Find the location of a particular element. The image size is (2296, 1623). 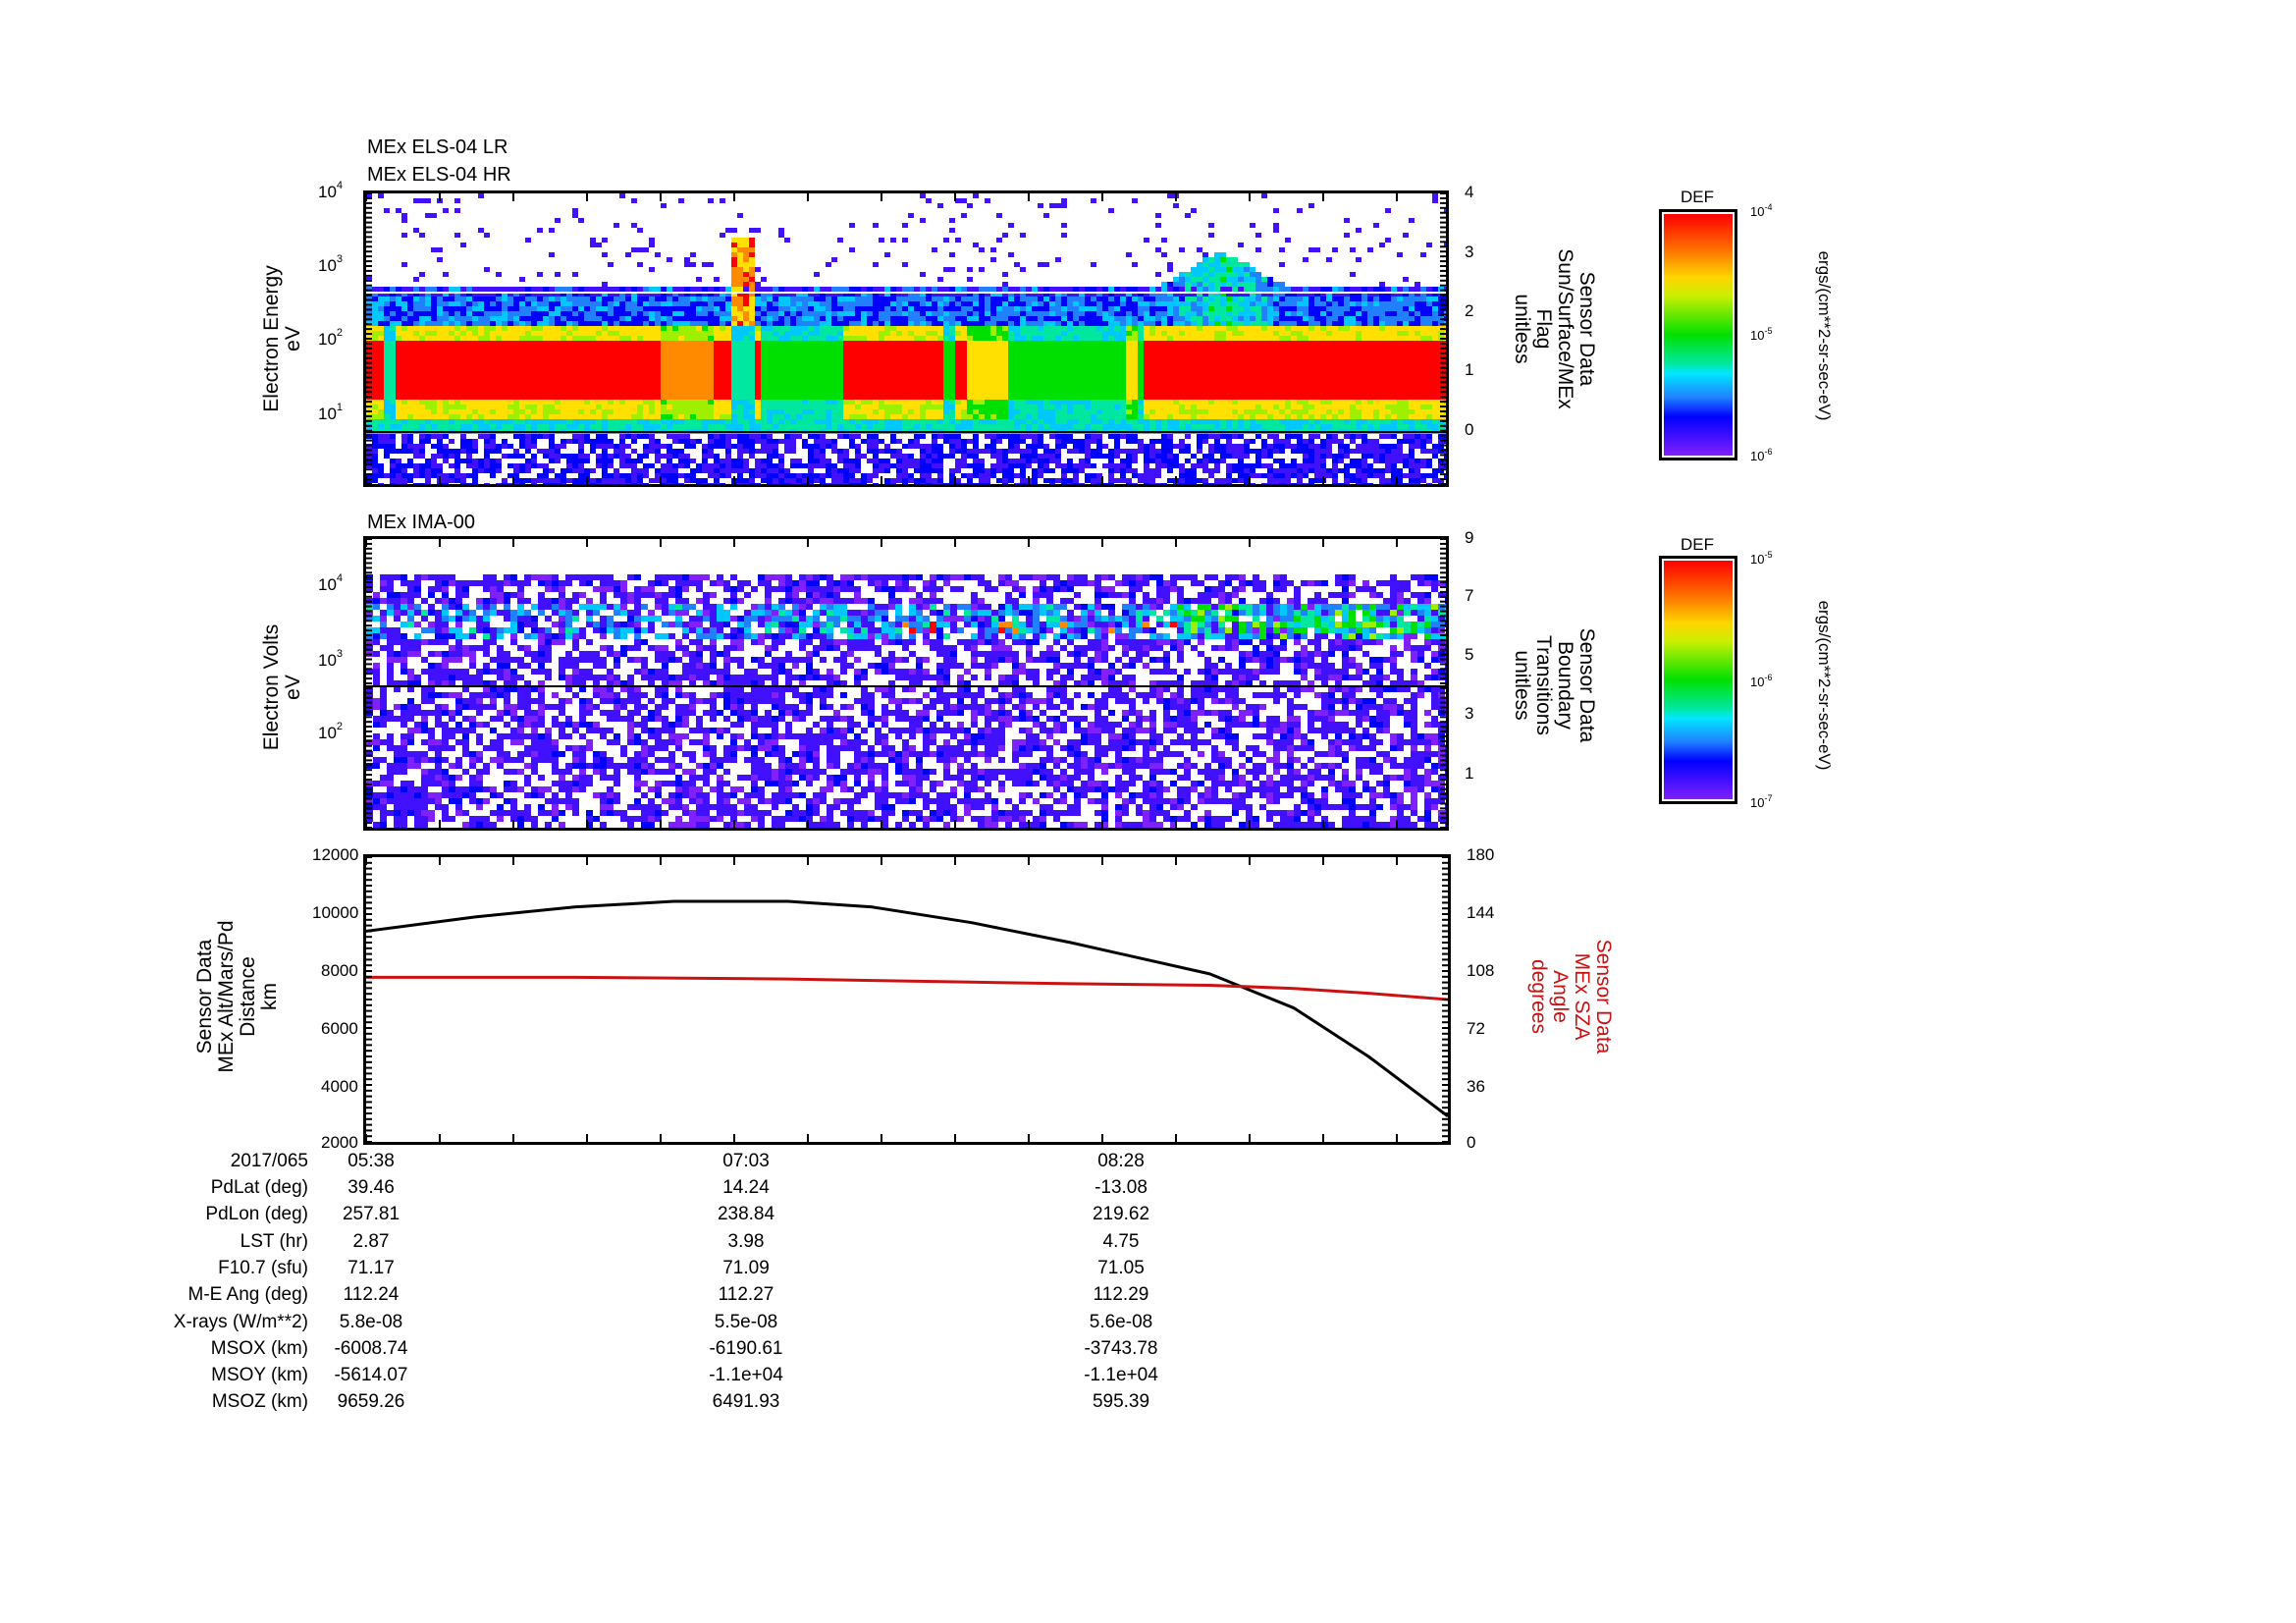

p3-y2tick: 0 is located at coordinates (1471, 1142).